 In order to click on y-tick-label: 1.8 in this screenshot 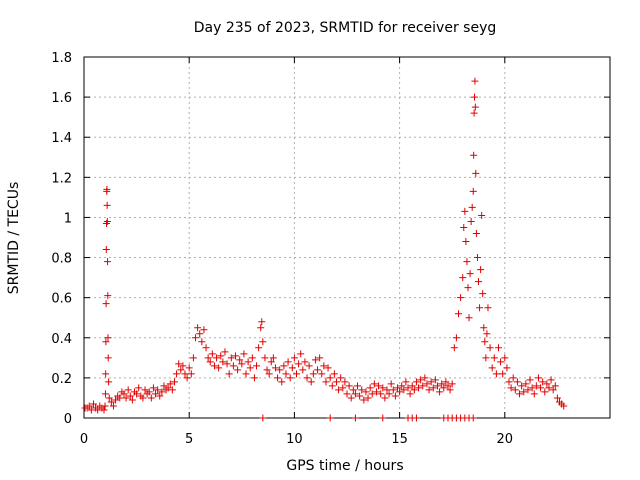, I will do `click(61, 58)`.